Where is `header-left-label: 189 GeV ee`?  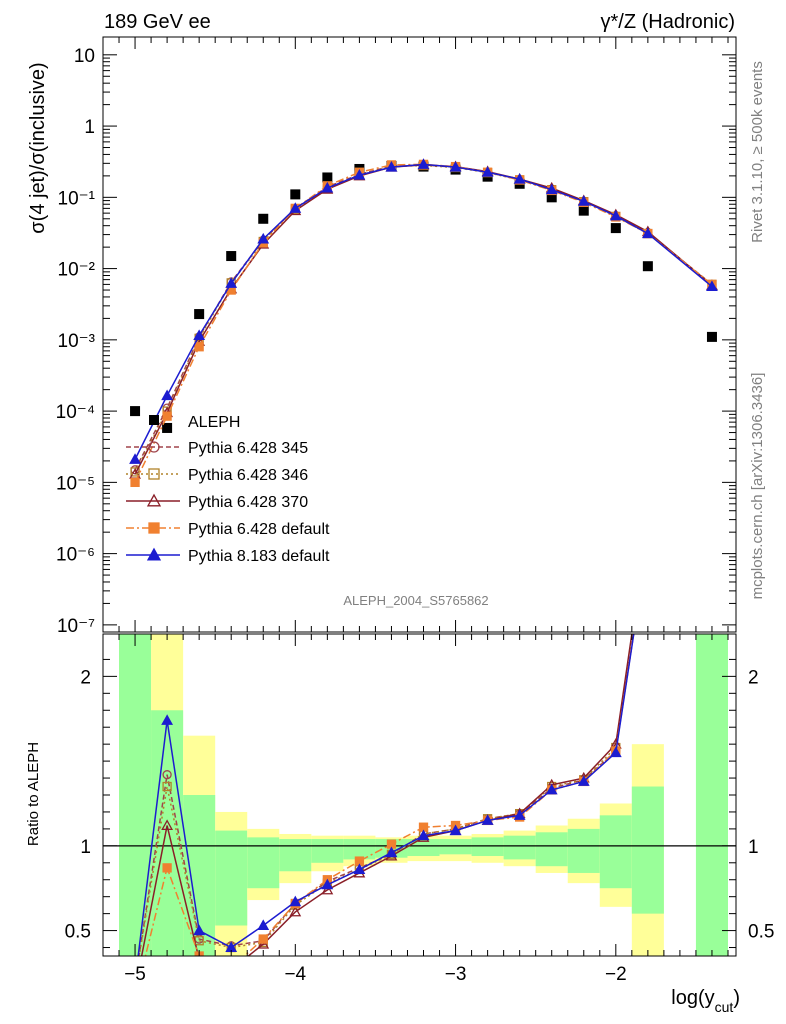
header-left-label: 189 GeV ee is located at coordinates (157, 22).